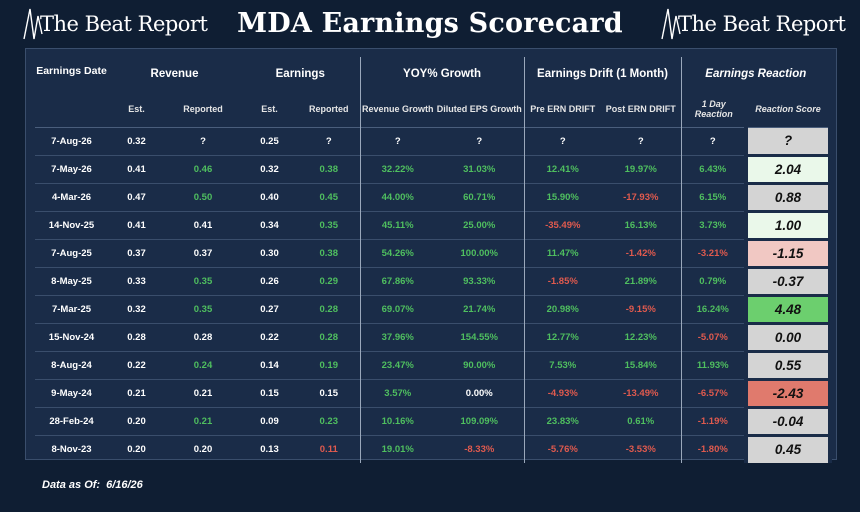 Image resolution: width=860 pixels, height=512 pixels. What do you see at coordinates (713, 196) in the screenshot?
I see `cell-one-day-reaction: 6.15%` at bounding box center [713, 196].